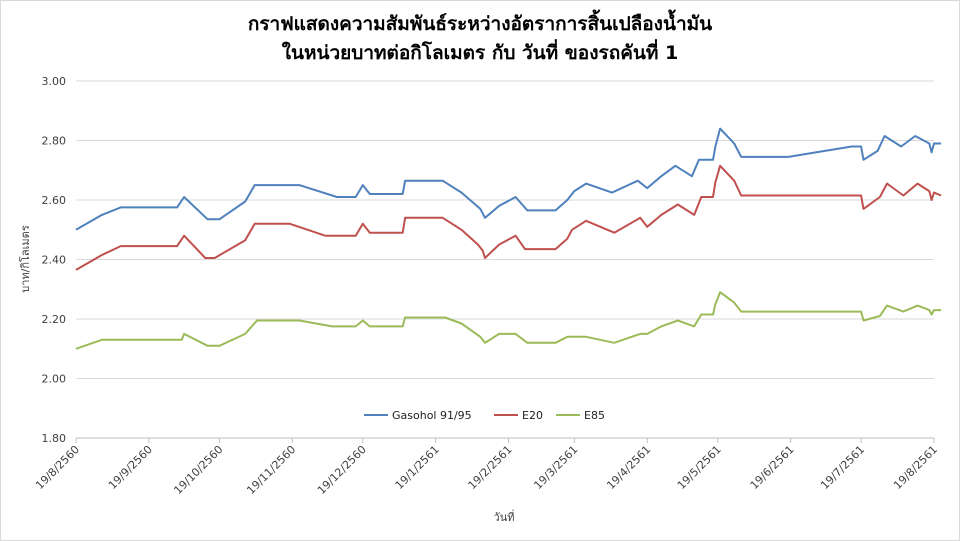 This screenshot has width=960, height=541. What do you see at coordinates (699, 467) in the screenshot?
I see `x-tick-label: 19/5/2561` at bounding box center [699, 467].